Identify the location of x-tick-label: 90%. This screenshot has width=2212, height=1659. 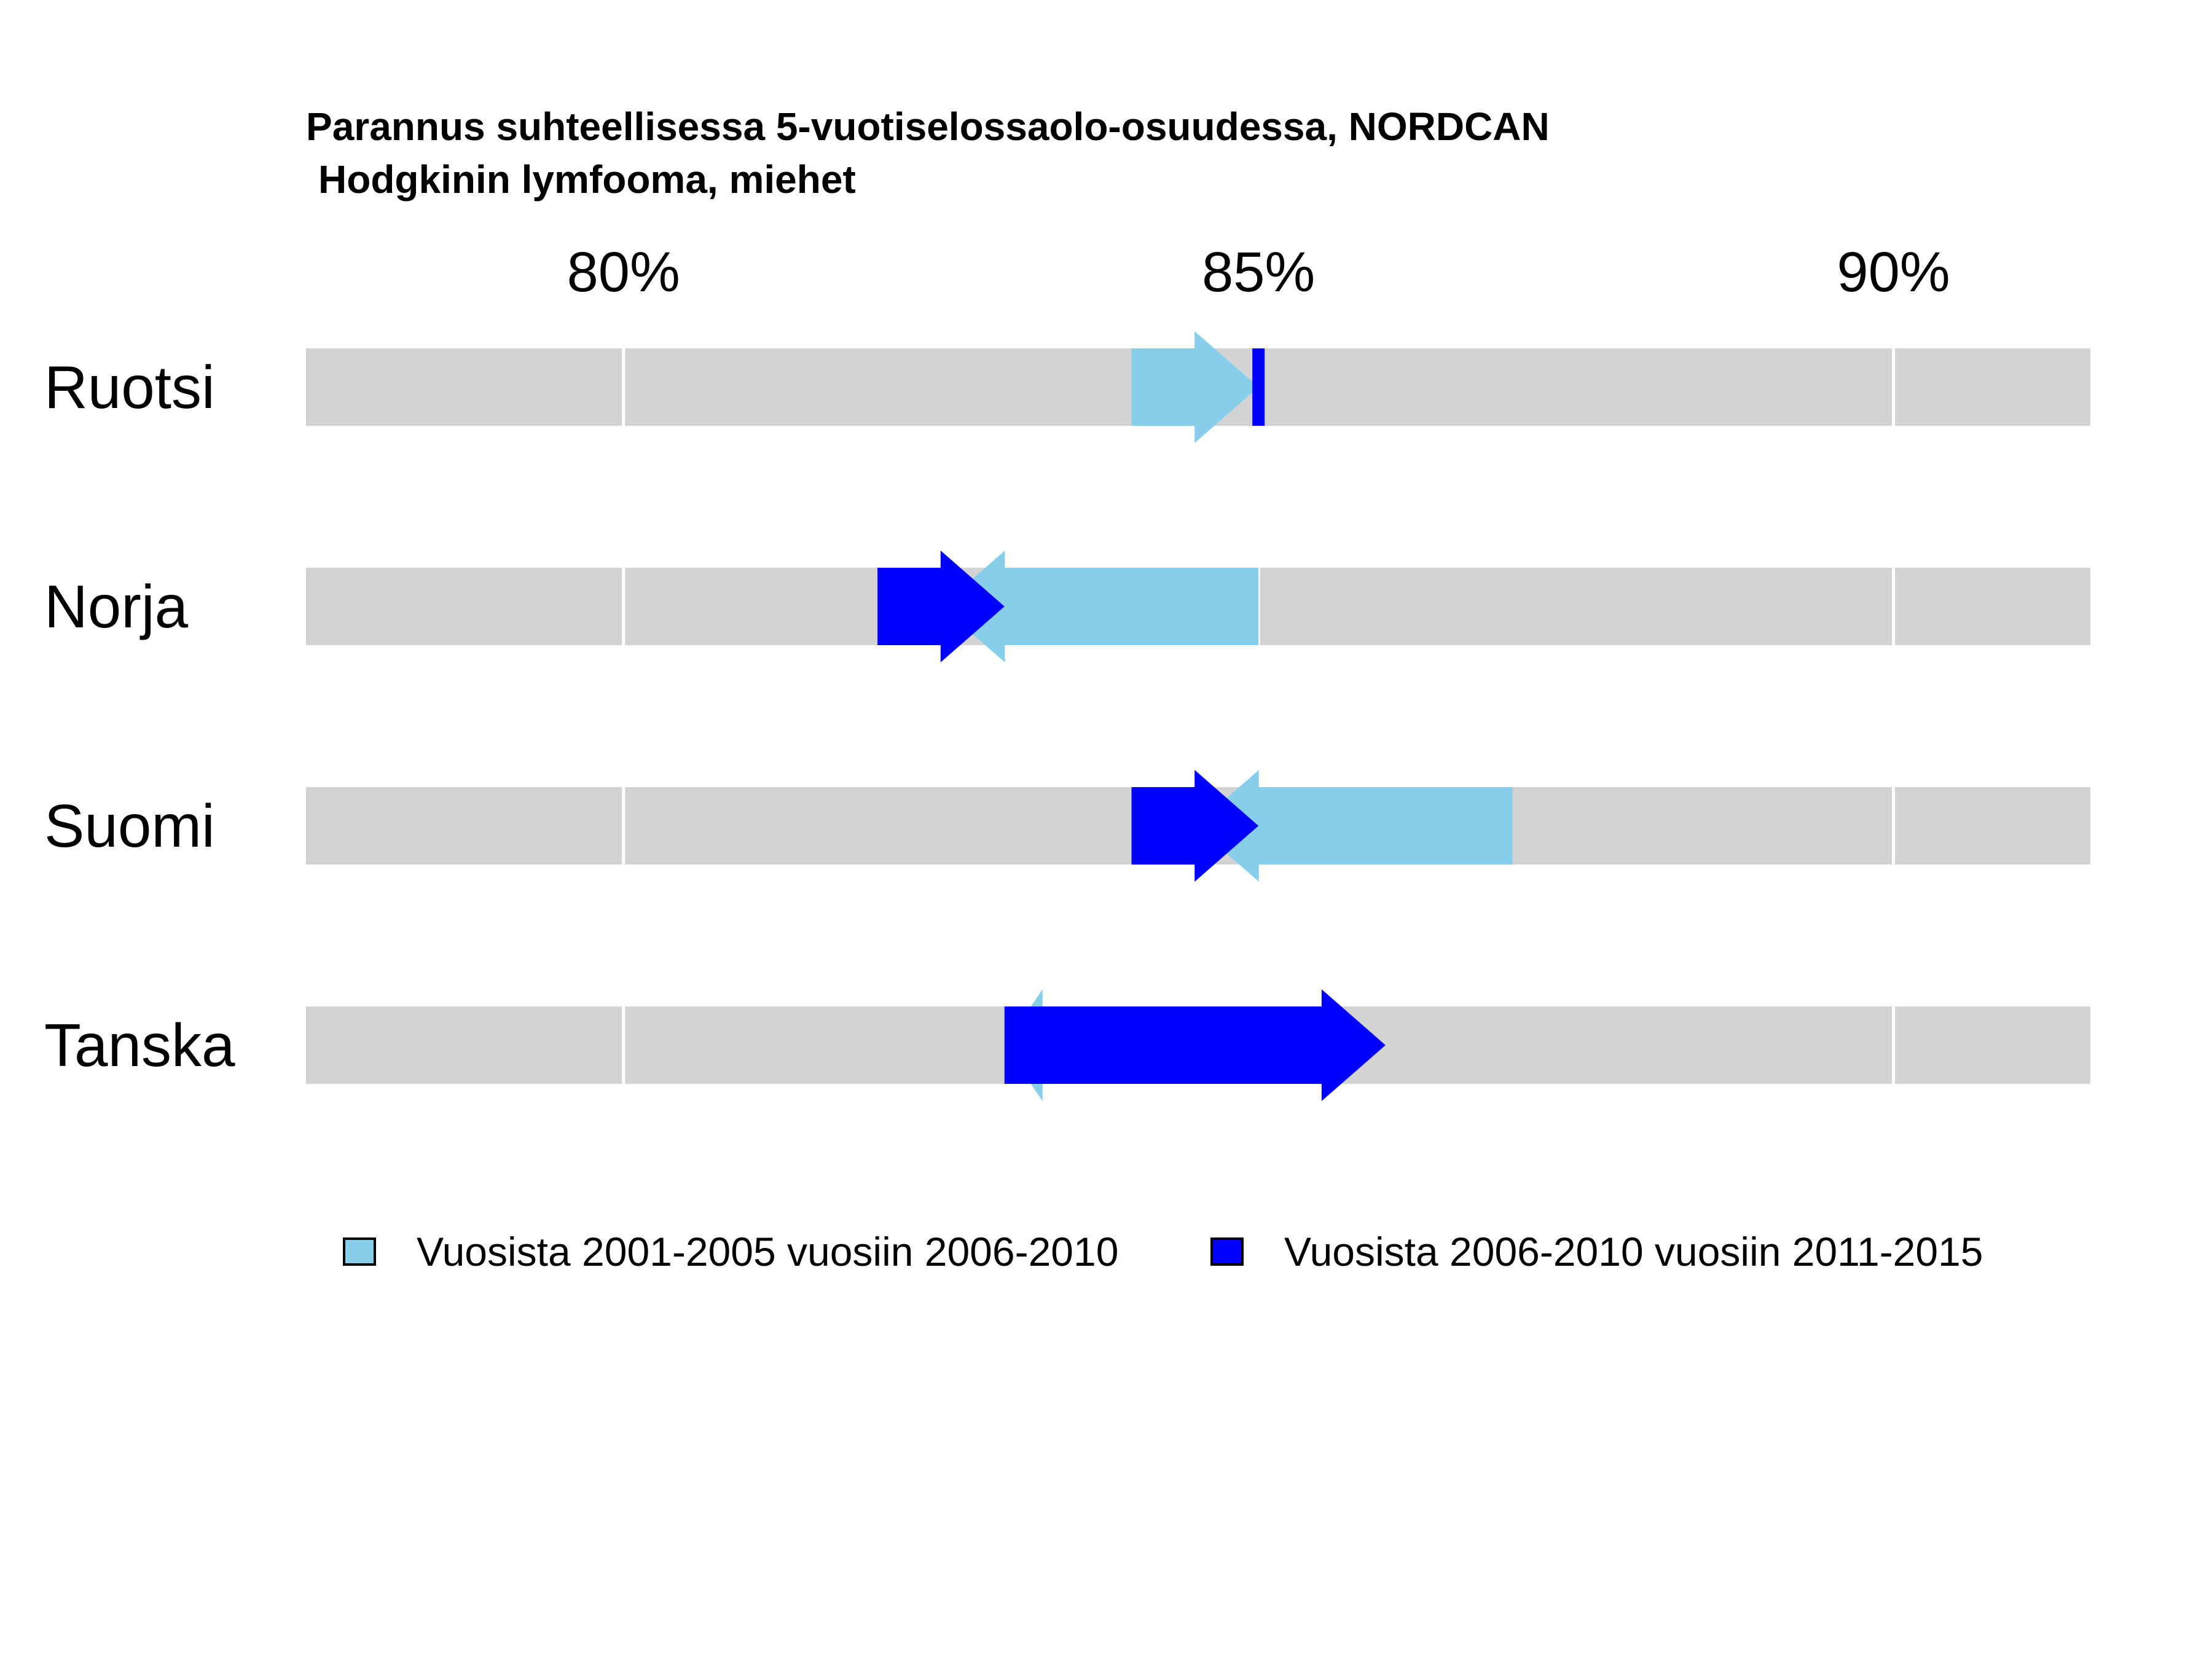
(1893, 272).